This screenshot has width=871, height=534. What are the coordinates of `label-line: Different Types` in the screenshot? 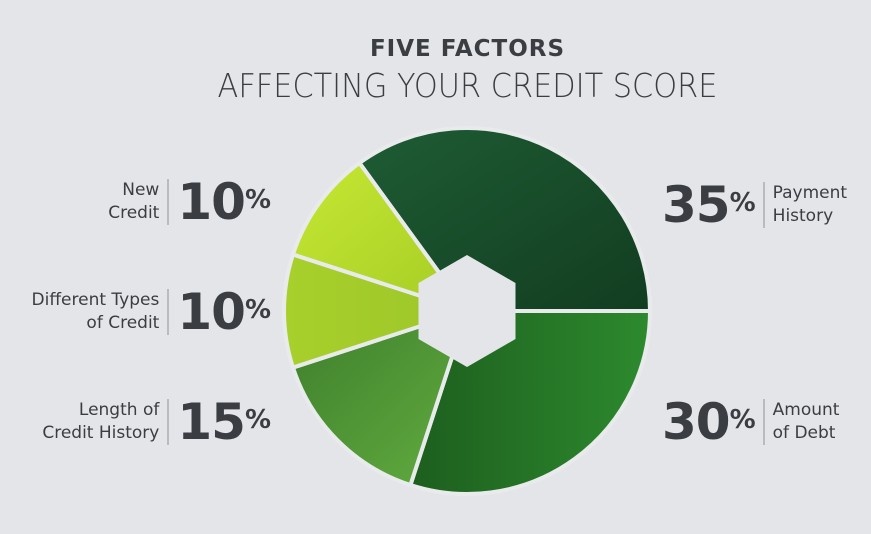 It's located at (95, 300).